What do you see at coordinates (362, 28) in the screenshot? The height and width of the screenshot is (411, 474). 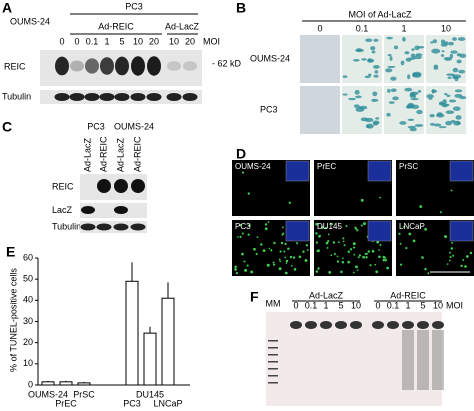 I see `column-label: 0.1` at bounding box center [362, 28].